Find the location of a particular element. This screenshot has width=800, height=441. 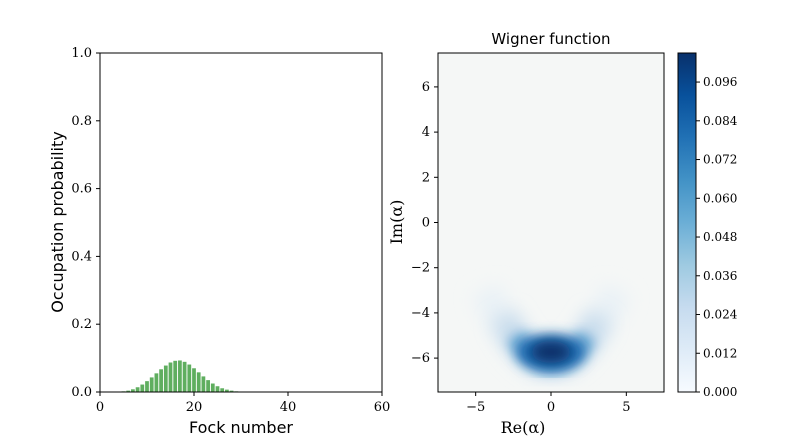

colorbar-tick-label: 0.072 is located at coordinates (720, 160).